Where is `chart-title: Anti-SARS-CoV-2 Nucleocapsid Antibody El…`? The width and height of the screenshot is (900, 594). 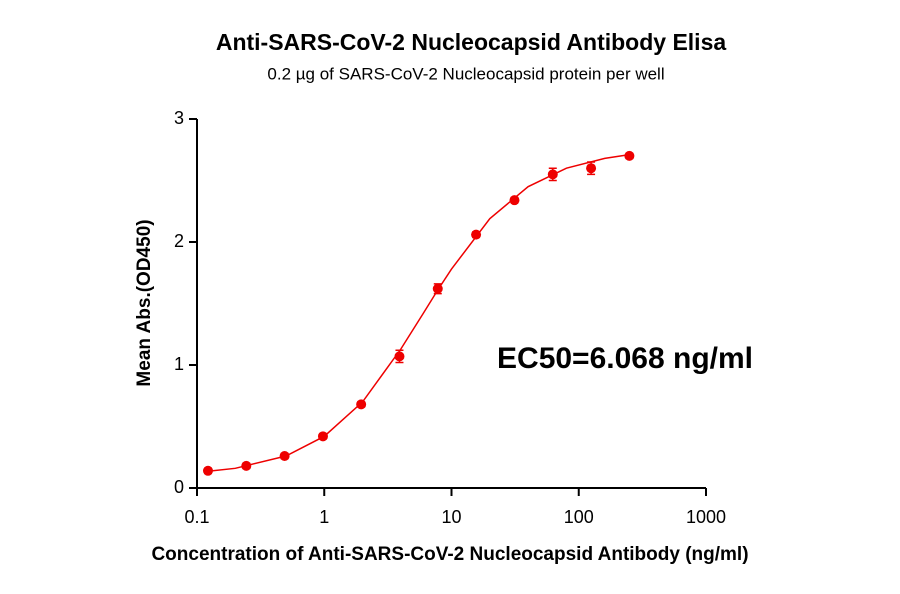
chart-title: Anti-SARS-CoV-2 Nucleocapsid Antibody El… is located at coordinates (471, 42).